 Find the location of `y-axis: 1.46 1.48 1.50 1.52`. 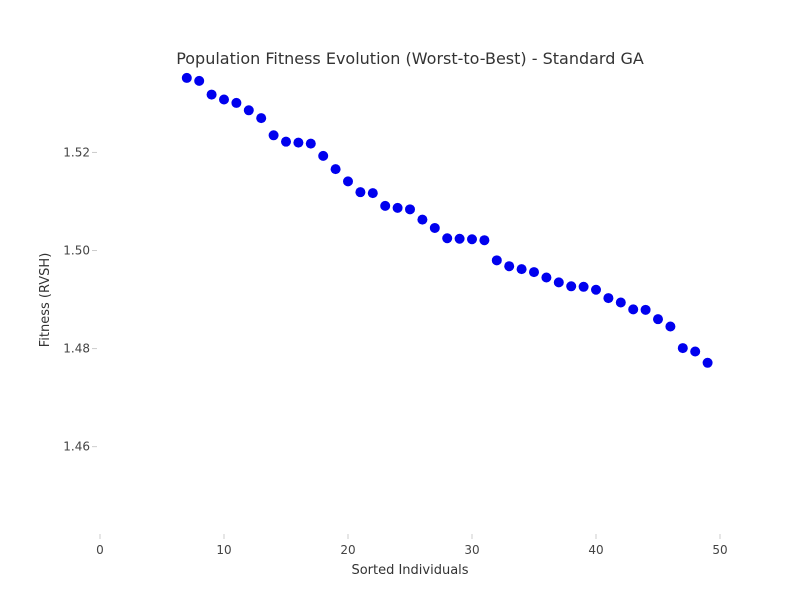

y-axis: 1.46 1.48 1.50 1.52 is located at coordinates (80, 299).